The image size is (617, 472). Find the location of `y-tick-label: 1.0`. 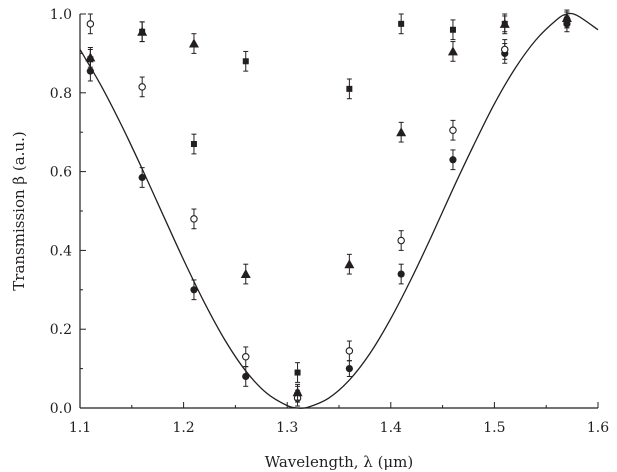

y-tick-label: 1.0 is located at coordinates (61, 15).